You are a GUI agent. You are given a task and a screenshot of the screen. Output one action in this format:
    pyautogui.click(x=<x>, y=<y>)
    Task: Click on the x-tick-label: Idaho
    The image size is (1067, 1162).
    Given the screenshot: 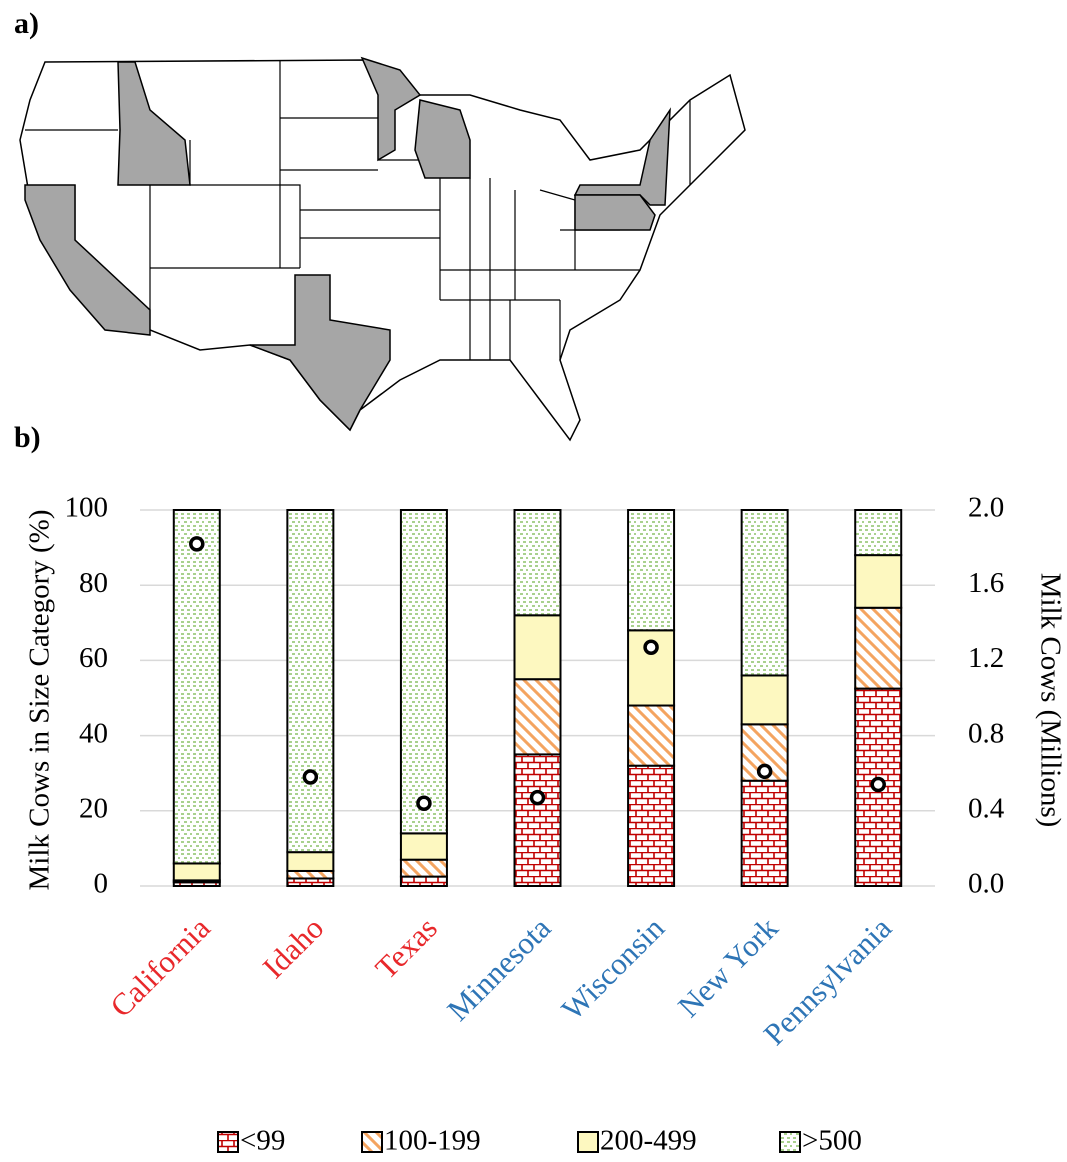 What is the action you would take?
    pyautogui.click(x=293, y=947)
    